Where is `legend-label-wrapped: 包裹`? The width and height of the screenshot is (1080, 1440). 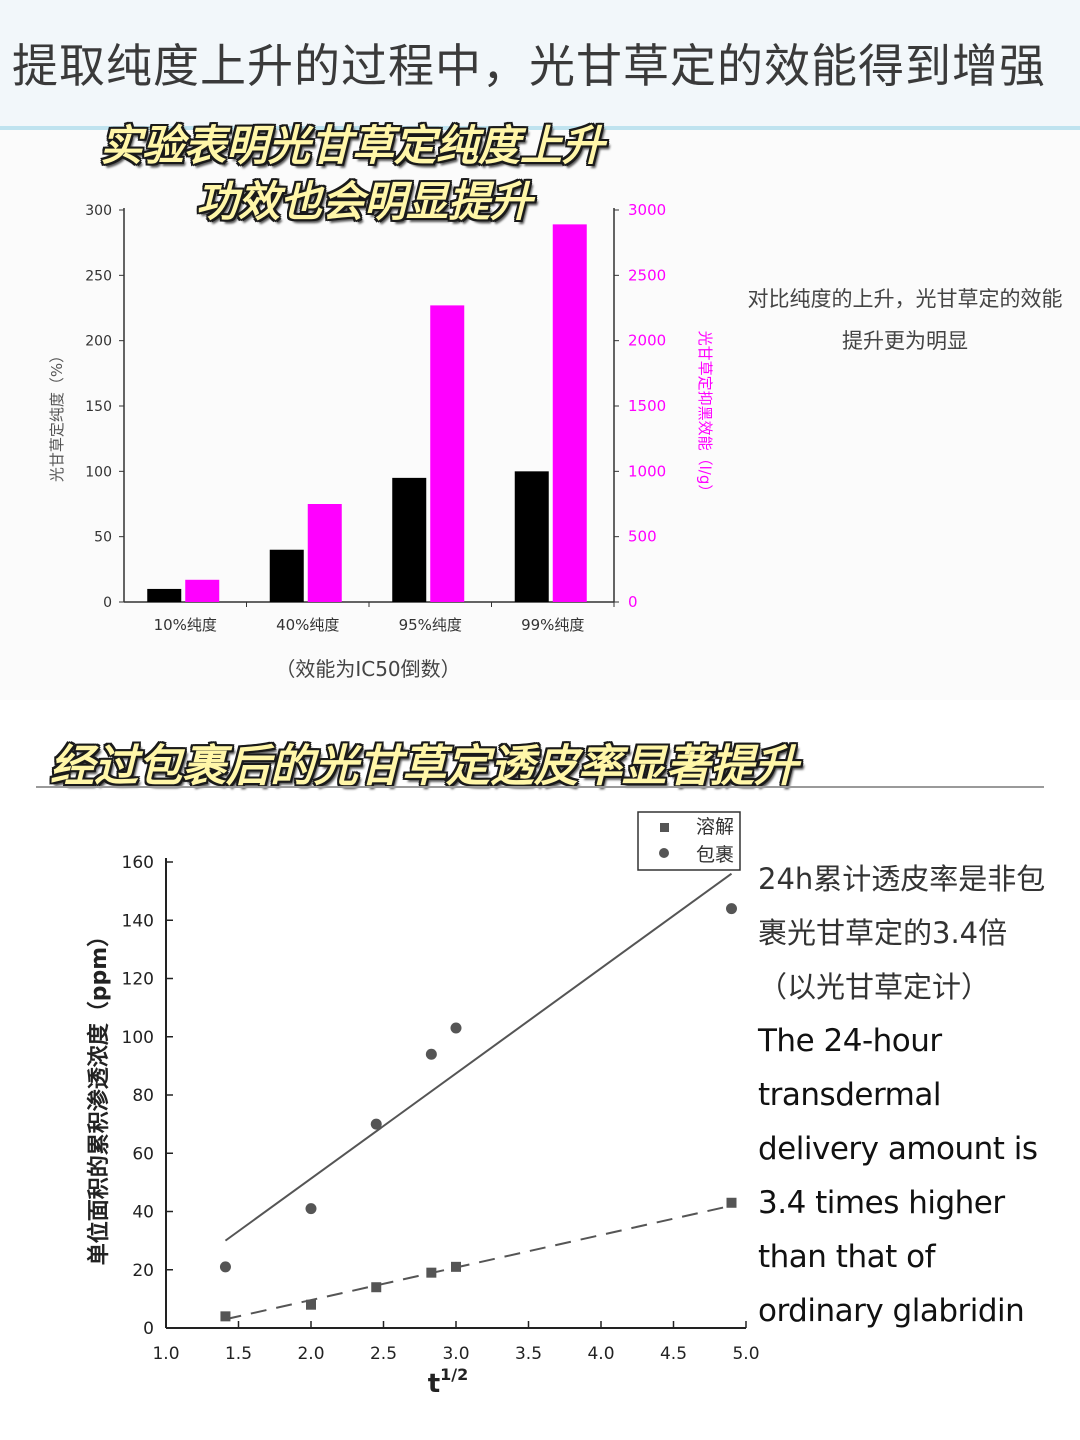
legend-label-wrapped: 包裹 is located at coordinates (715, 855).